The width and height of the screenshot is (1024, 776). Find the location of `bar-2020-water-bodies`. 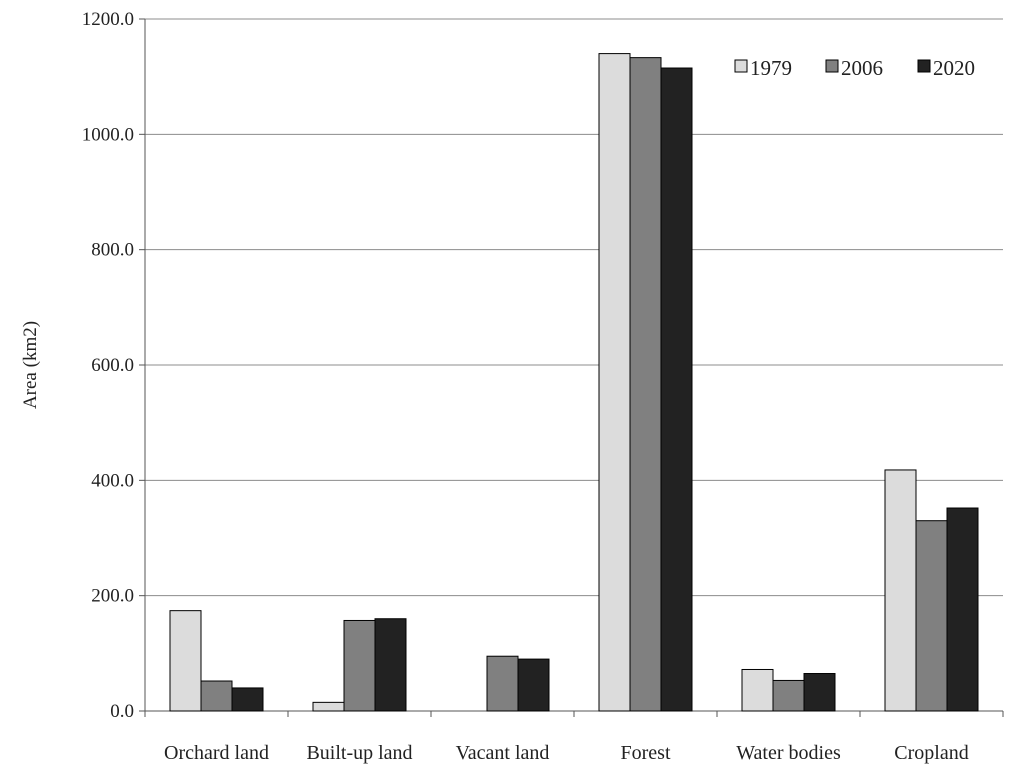

bar-2020-water-bodies is located at coordinates (819, 692).